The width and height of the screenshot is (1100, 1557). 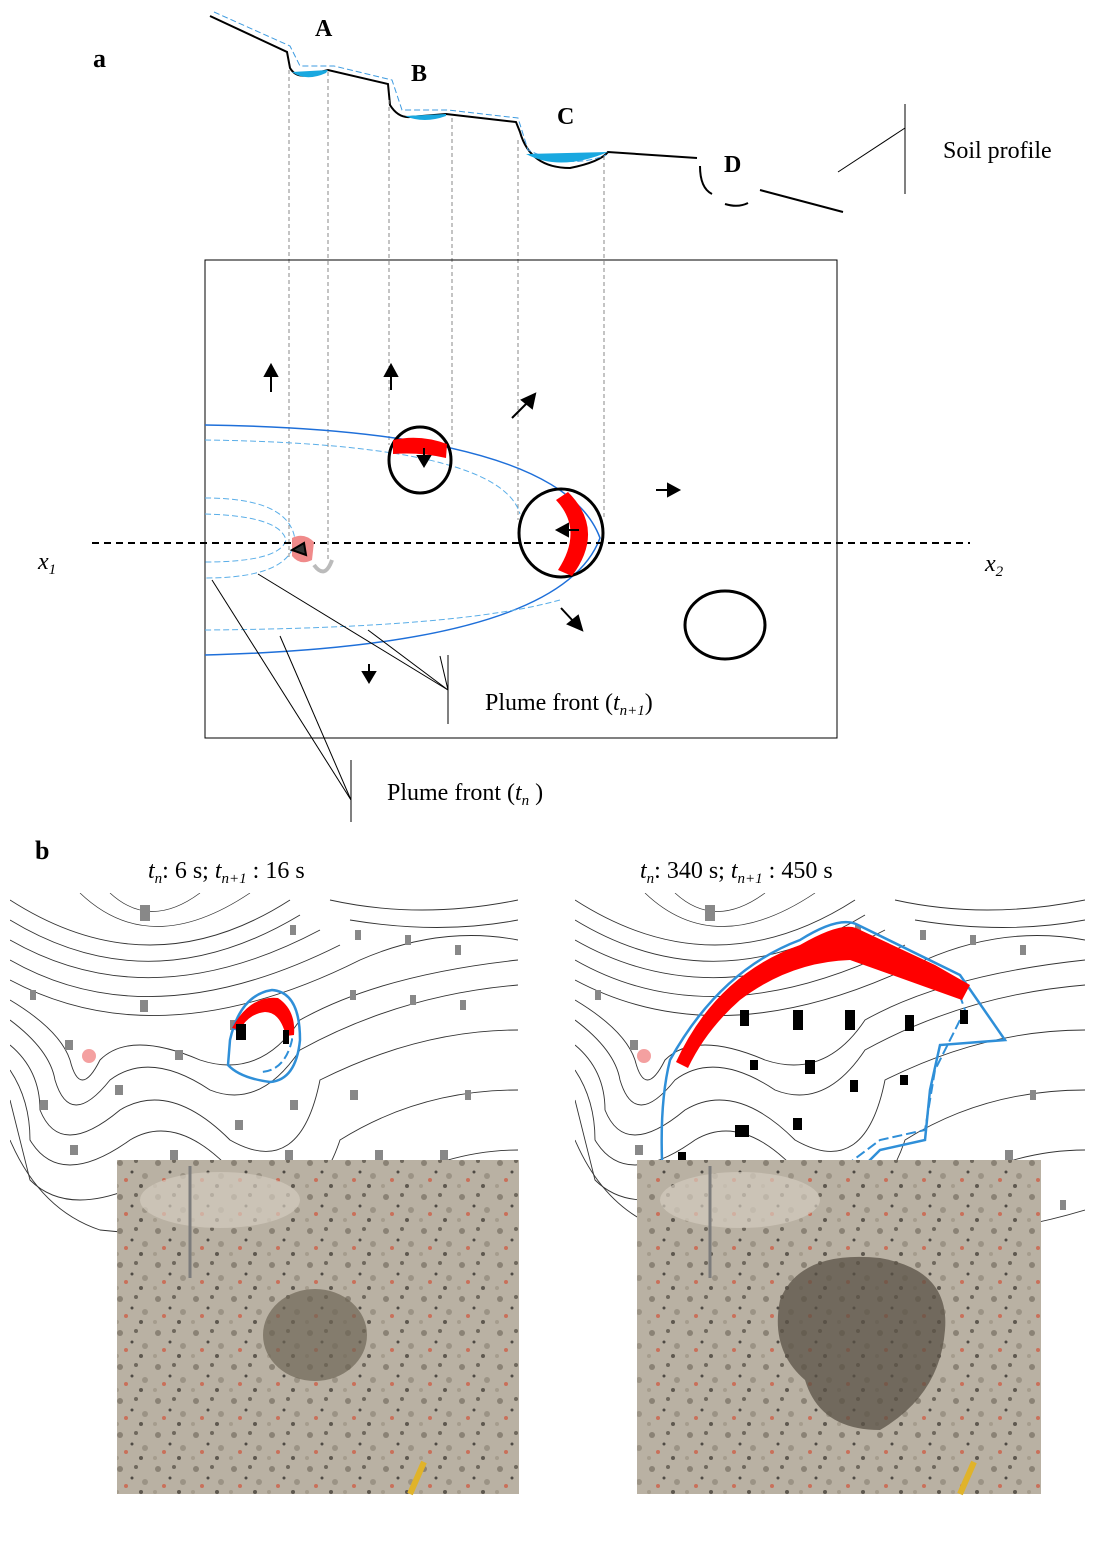 What do you see at coordinates (420, 460) in the screenshot?
I see `depression-b` at bounding box center [420, 460].